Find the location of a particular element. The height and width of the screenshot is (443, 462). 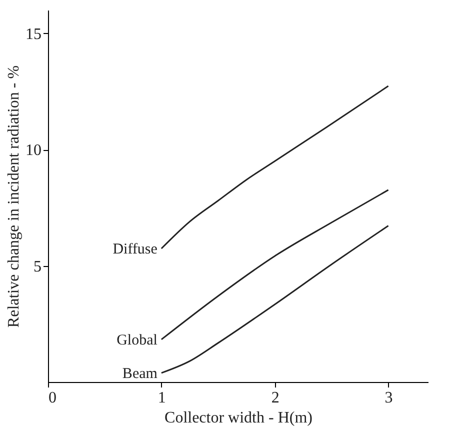

x-axis-title: Collector width - H(m) is located at coordinates (238, 418).